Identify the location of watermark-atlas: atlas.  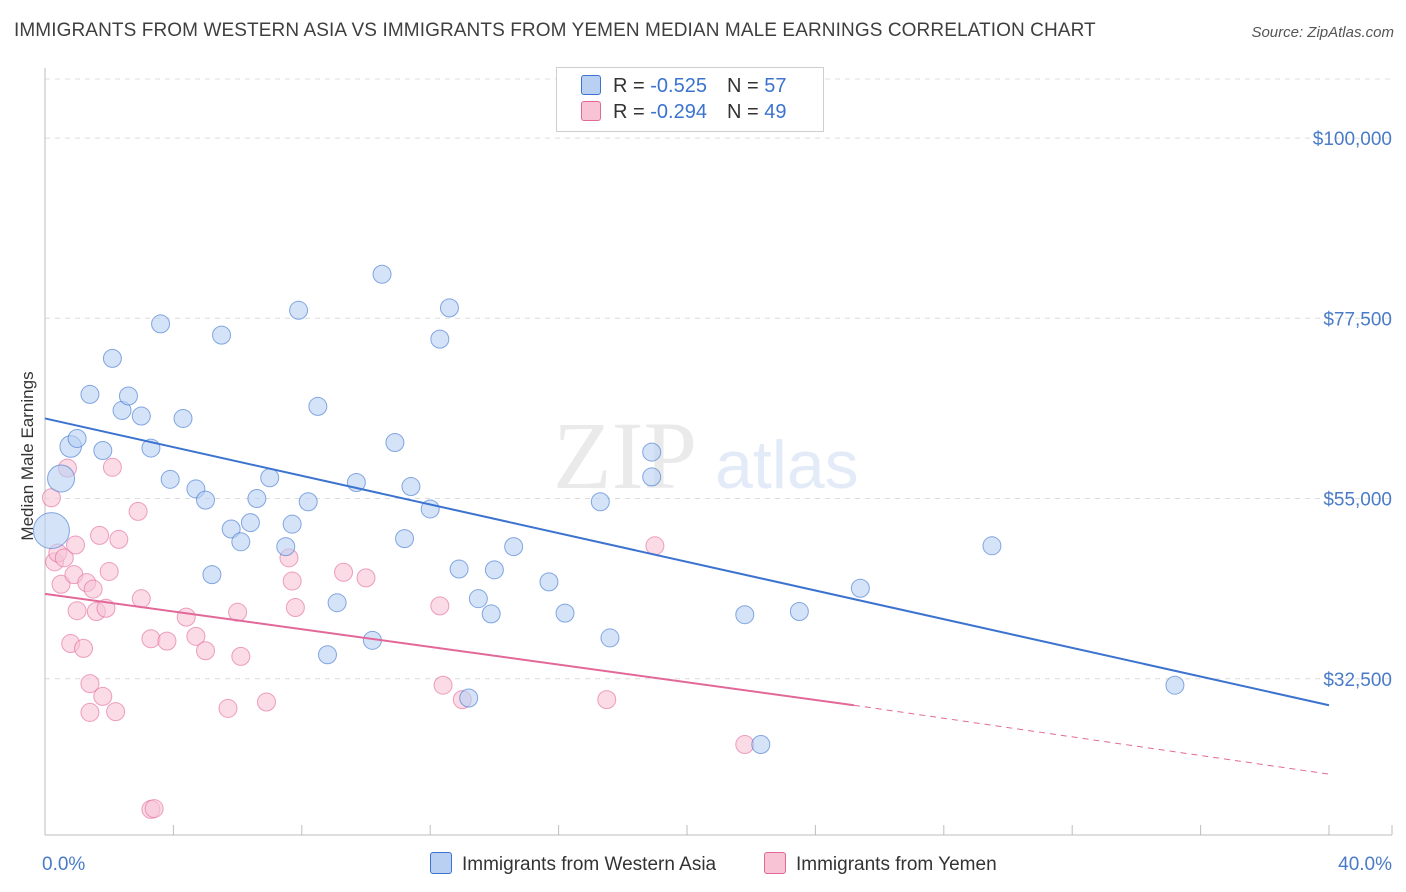
(787, 465).